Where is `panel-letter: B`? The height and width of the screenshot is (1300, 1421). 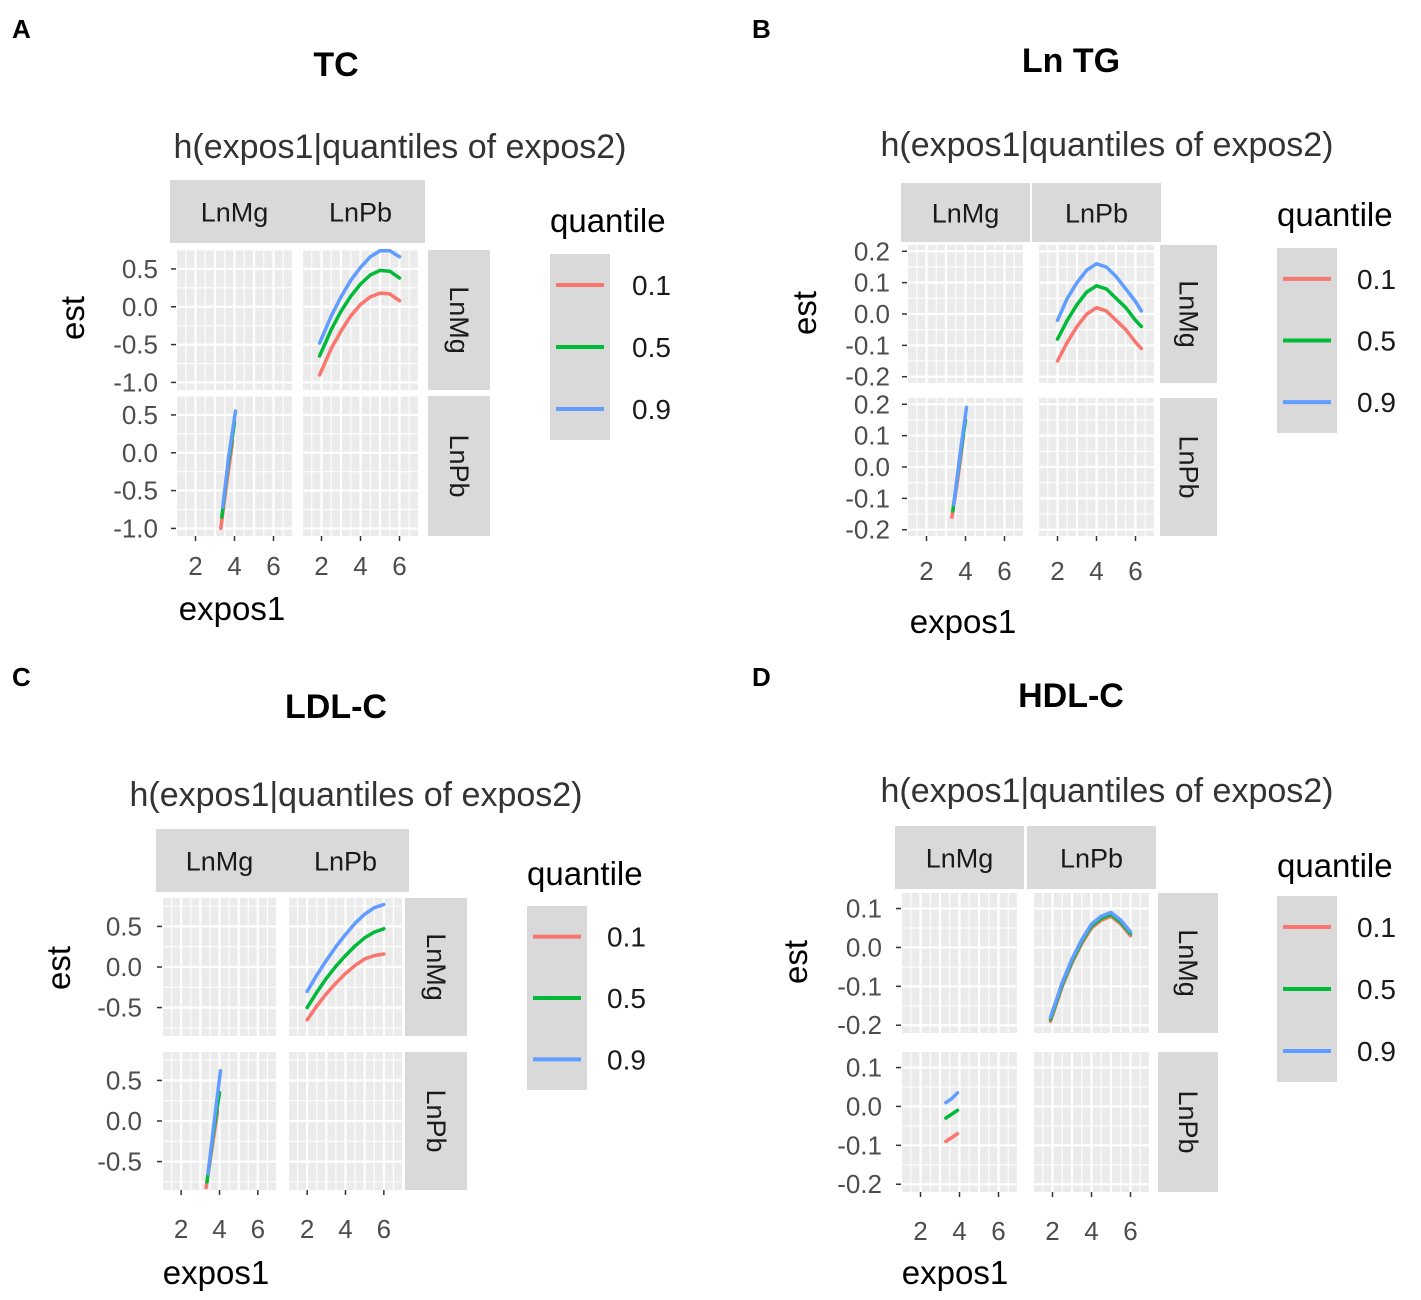 panel-letter: B is located at coordinates (761, 29).